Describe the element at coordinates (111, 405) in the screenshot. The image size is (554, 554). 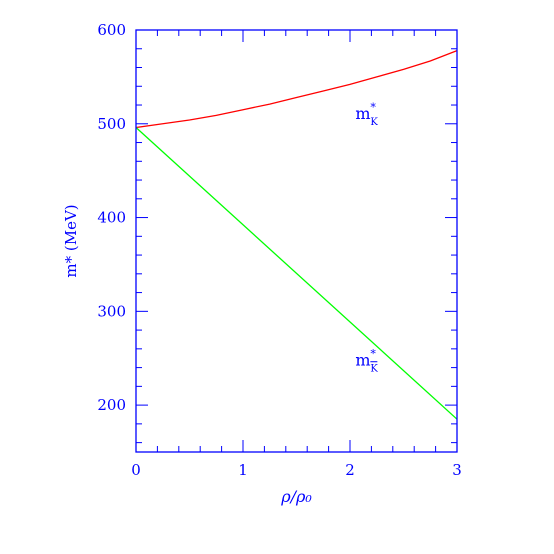
I see `y-tick-label: 200` at that location.